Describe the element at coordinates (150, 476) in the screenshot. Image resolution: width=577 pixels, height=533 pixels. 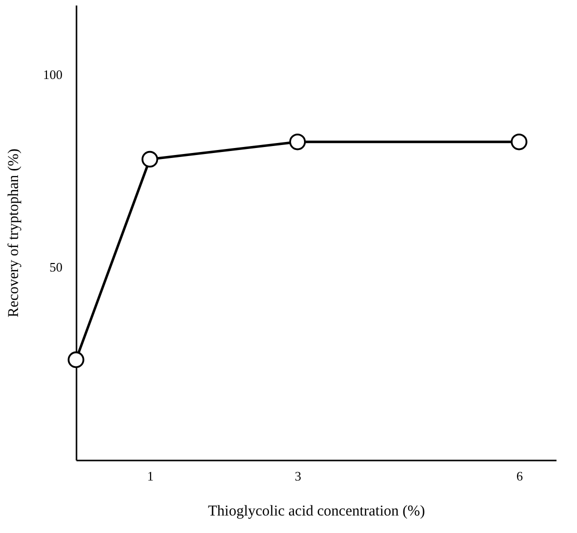
I see `x-tick-label: 1` at that location.